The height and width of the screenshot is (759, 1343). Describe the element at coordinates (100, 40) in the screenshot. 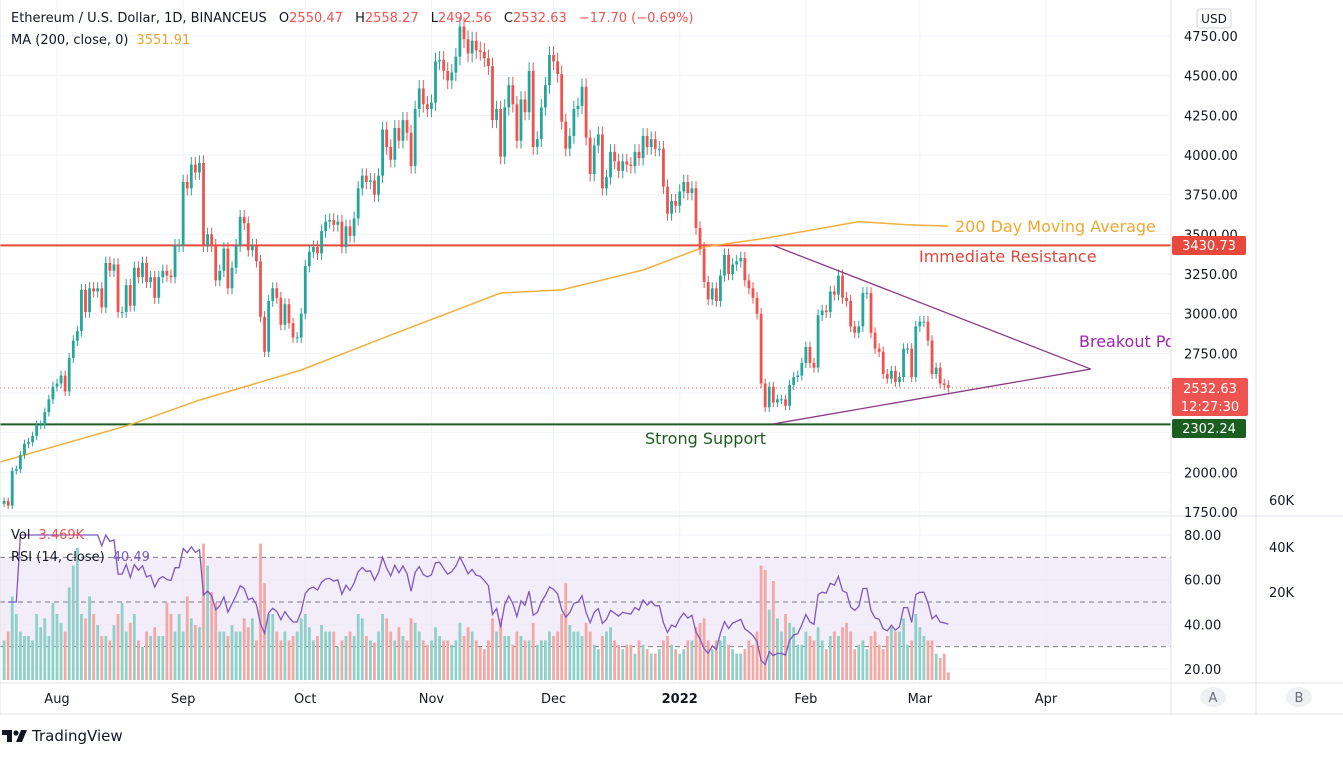

I see `ma-legend: MA (200, close, 0) 3551.91` at that location.